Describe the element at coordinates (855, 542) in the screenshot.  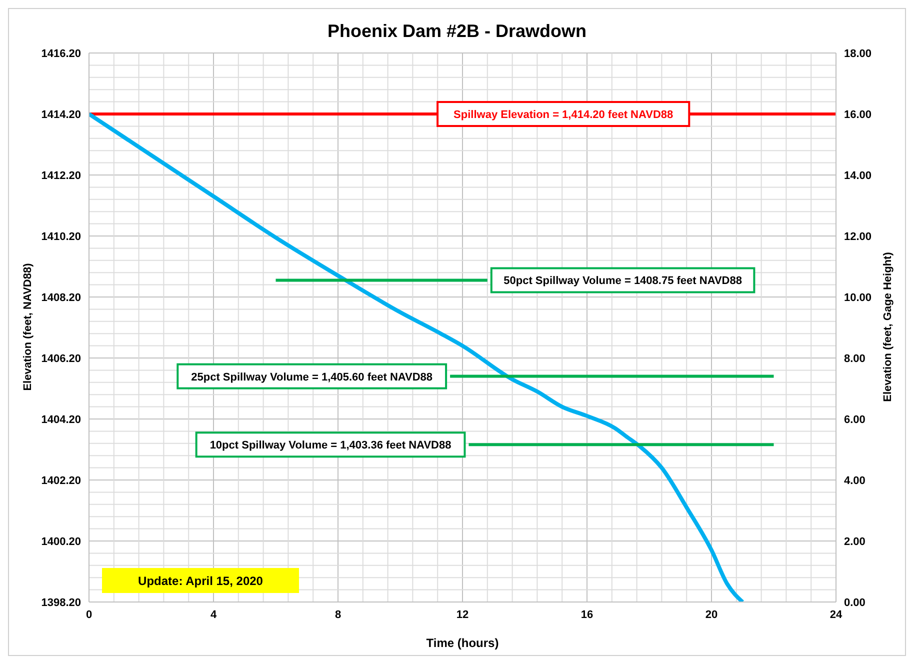
I see `y2-tick-label: 2.00` at that location.